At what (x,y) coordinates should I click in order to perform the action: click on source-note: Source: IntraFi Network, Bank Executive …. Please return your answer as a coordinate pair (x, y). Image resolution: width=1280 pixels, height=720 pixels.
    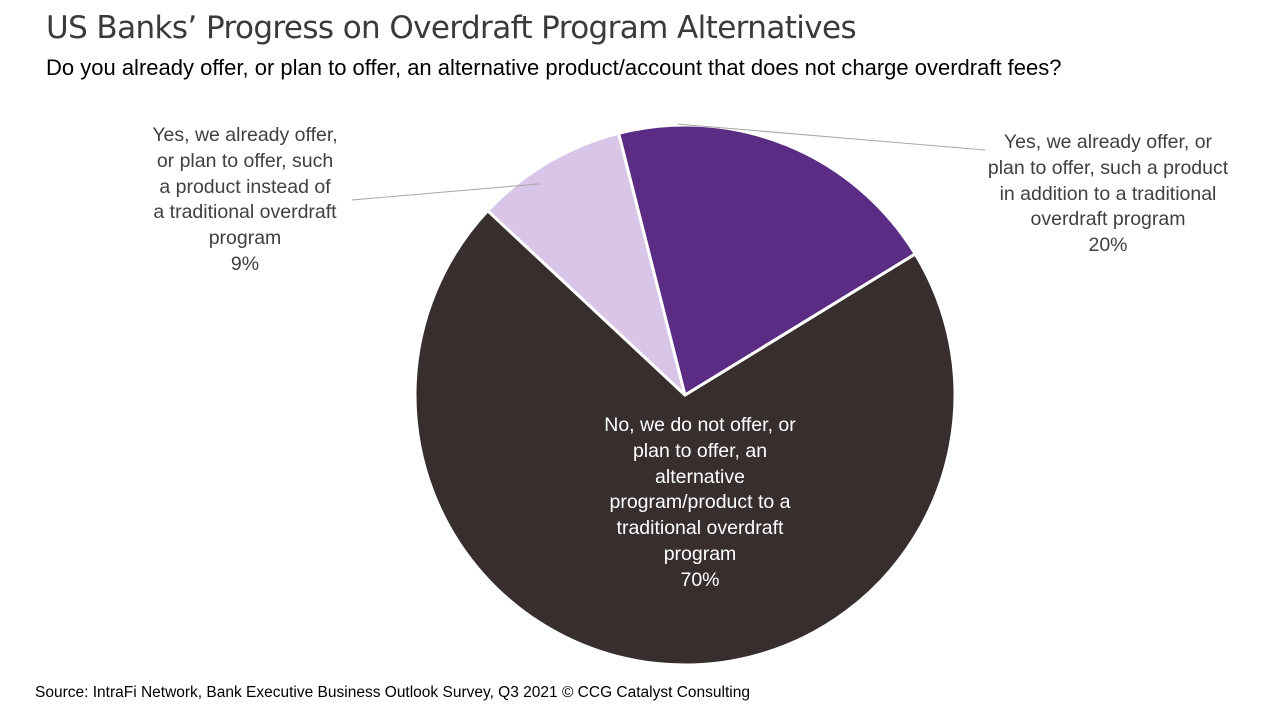
    Looking at the image, I should click on (392, 692).